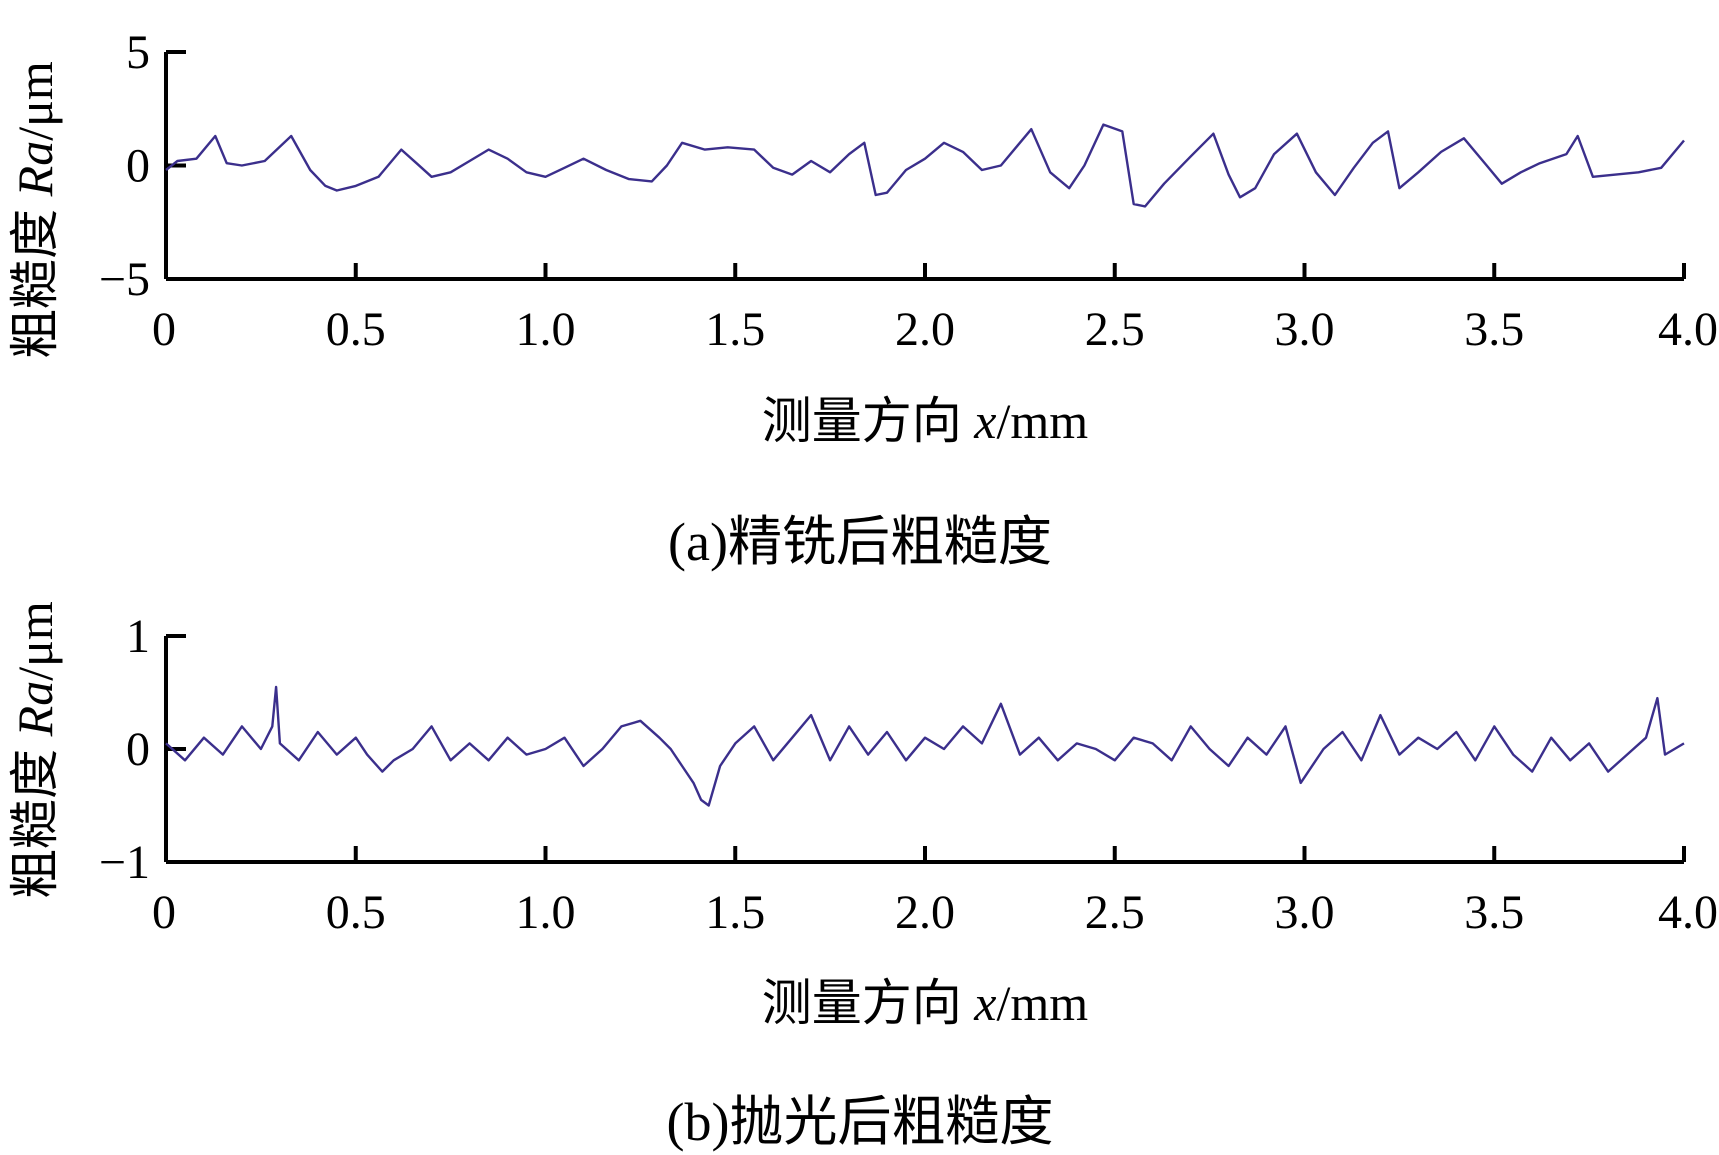 Image resolution: width=1719 pixels, height=1155 pixels. Describe the element at coordinates (138, 636) in the screenshot. I see `panel-b-ytick-label: 1` at that location.